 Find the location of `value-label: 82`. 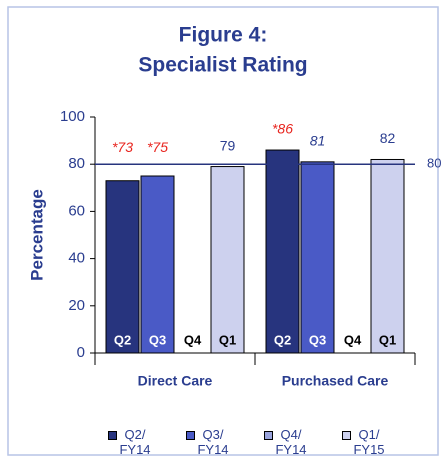

value-label: 82 is located at coordinates (388, 138).